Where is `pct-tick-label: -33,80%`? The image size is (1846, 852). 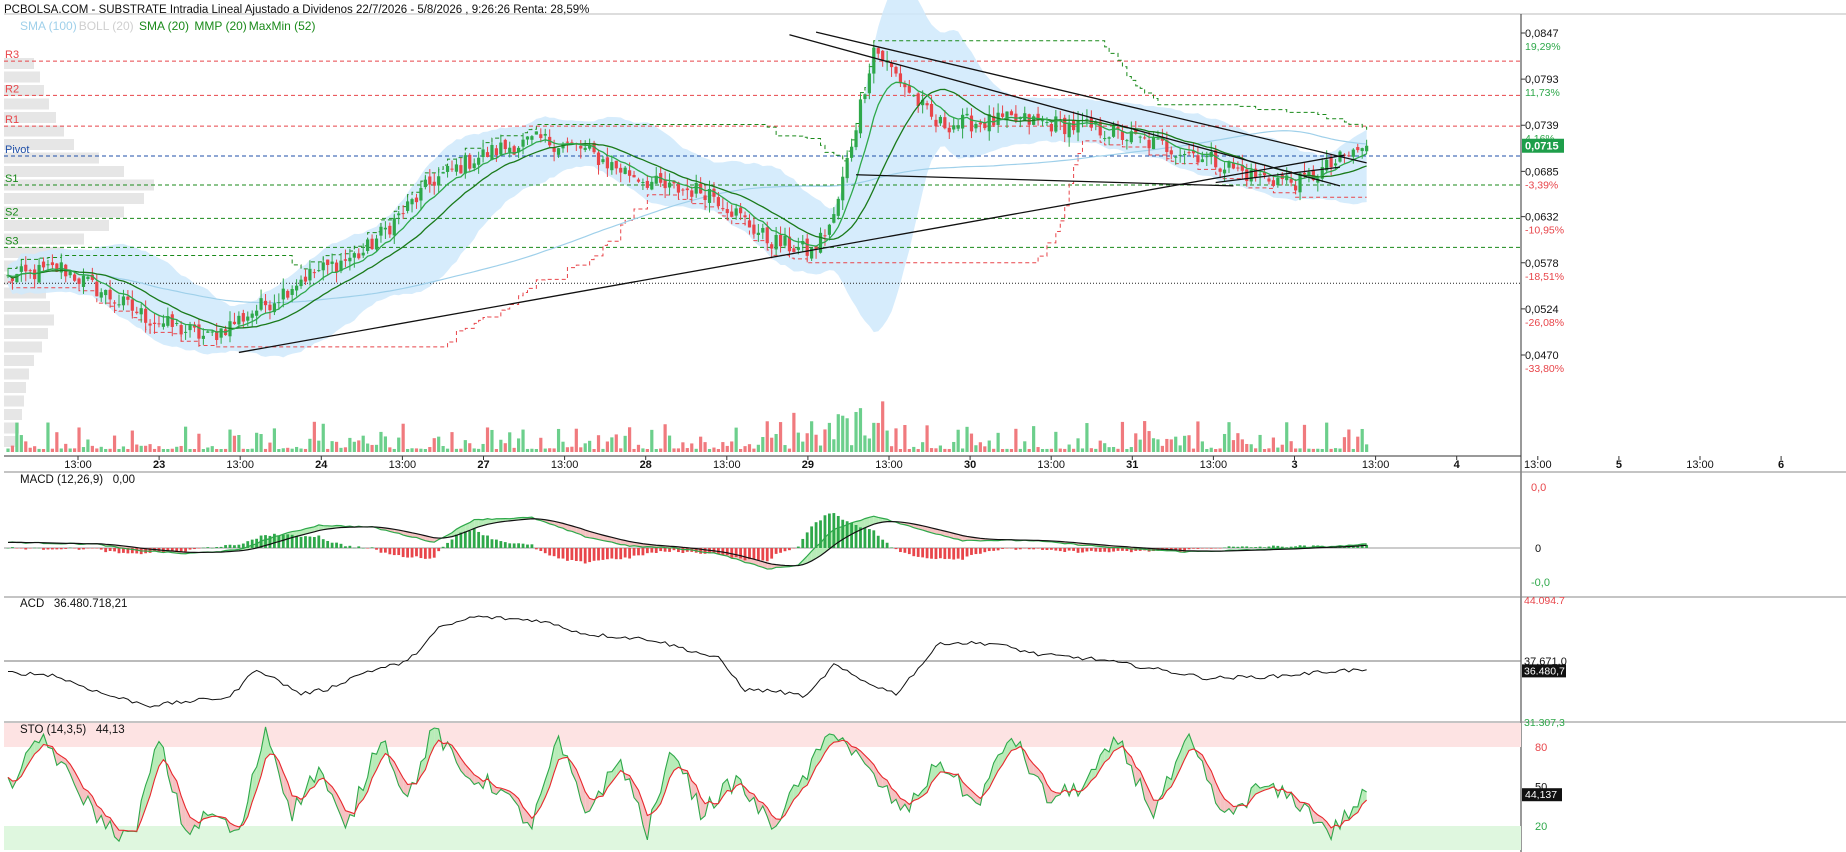 pct-tick-label: -33,80% is located at coordinates (1544, 369).